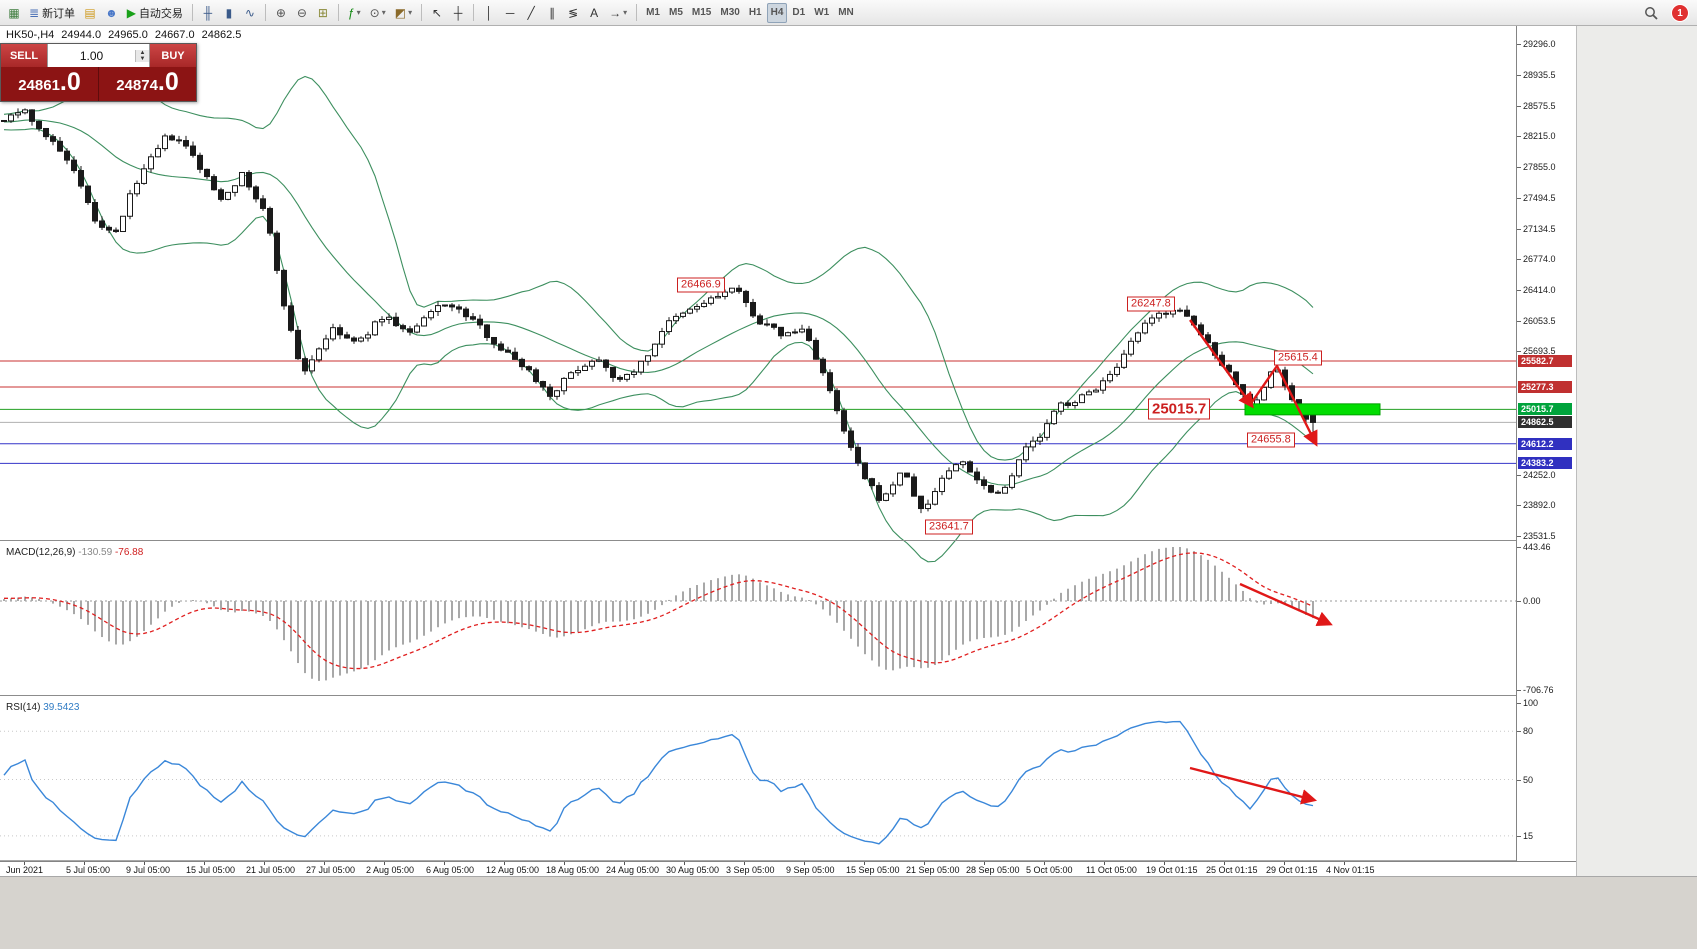 The image size is (1697, 949). Describe the element at coordinates (90, 13) in the screenshot. I see `history-center-icon: ▤` at that location.